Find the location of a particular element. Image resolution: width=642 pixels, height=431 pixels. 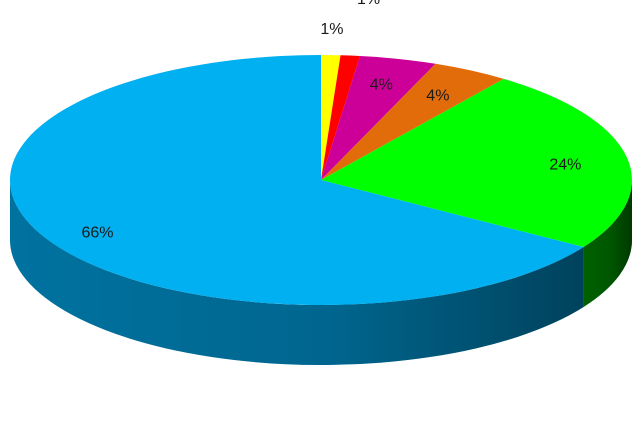

pie-slice-label-1: 1% is located at coordinates (368, 4).